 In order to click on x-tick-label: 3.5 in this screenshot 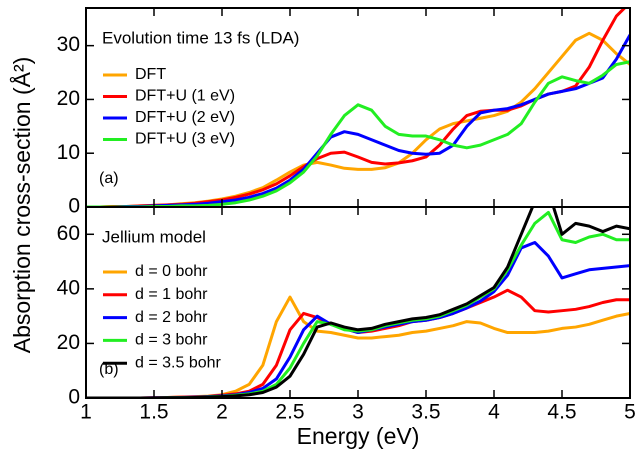, I will do `click(425, 412)`.